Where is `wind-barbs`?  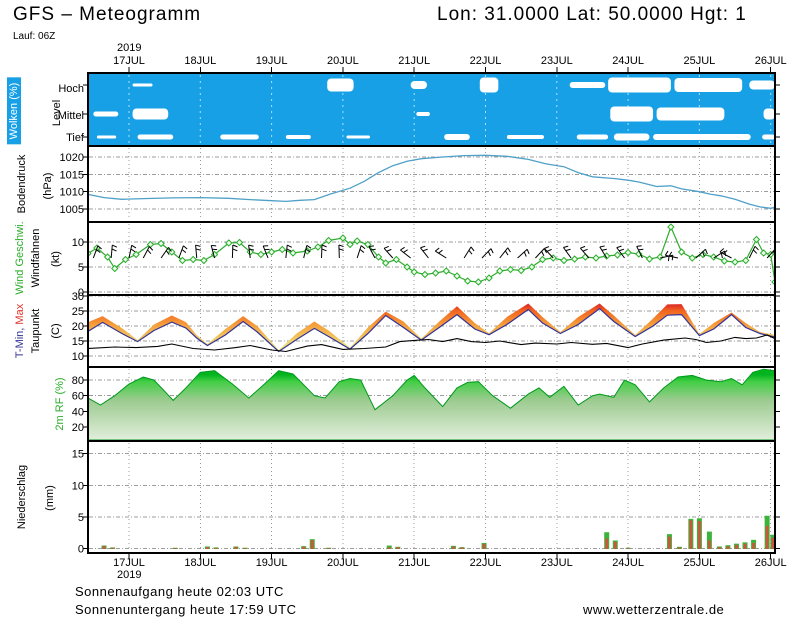
wind-barbs is located at coordinates (433, 253).